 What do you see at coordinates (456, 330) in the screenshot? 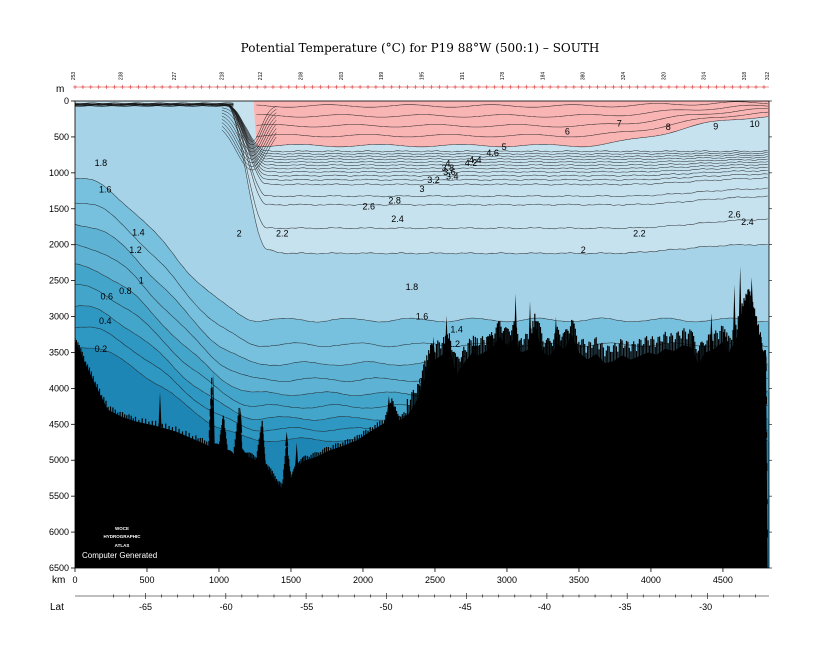
I see `contour-label: 1.4` at bounding box center [456, 330].